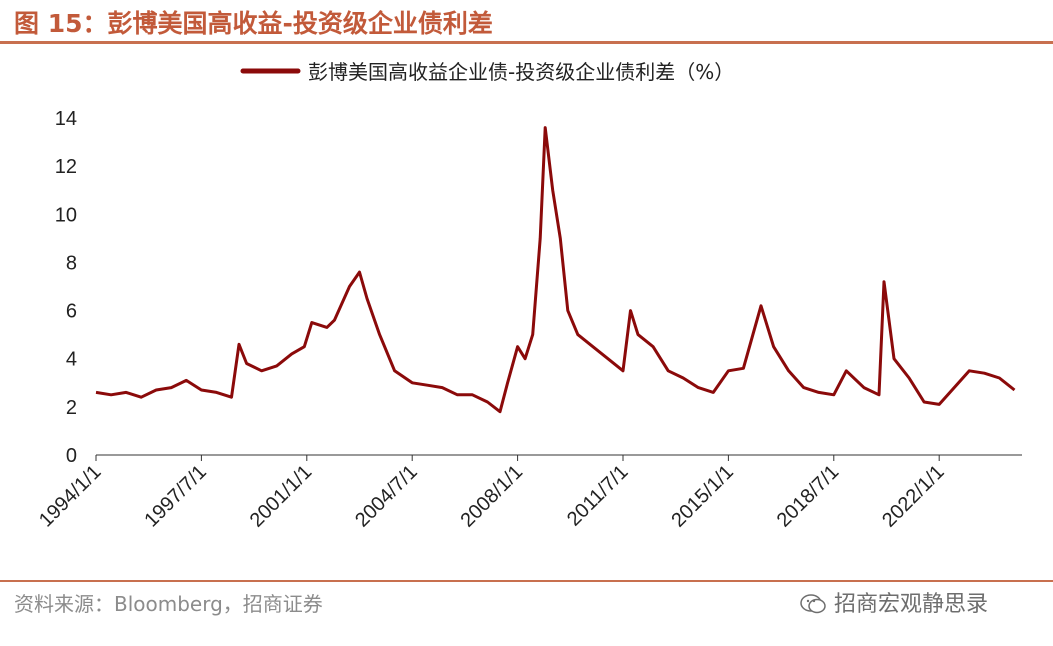  Describe the element at coordinates (71, 408) in the screenshot. I see `y-tick-label: 2` at that location.